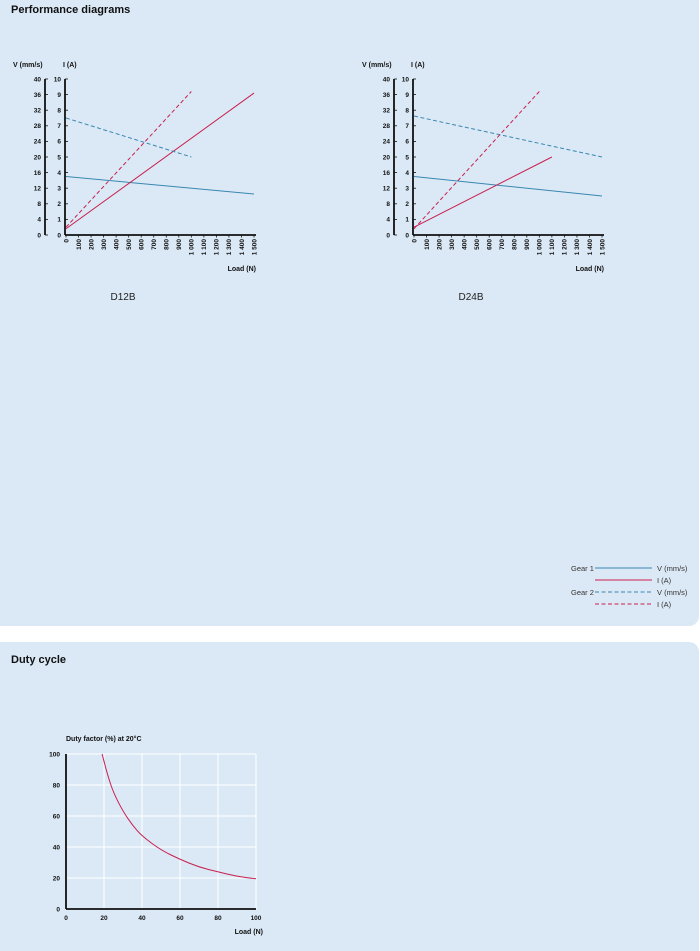 This screenshot has height=951, width=700. What do you see at coordinates (565, 247) in the screenshot?
I see `x-tick-label: 1 200` at bounding box center [565, 247].